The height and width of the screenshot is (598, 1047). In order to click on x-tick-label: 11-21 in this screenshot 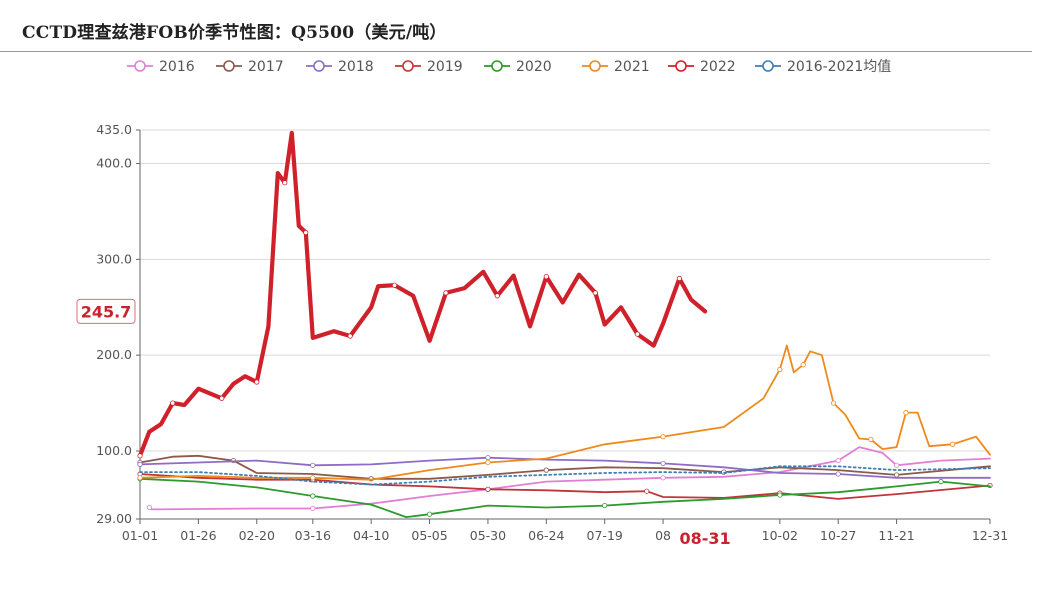, I will do `click(896, 535)`.